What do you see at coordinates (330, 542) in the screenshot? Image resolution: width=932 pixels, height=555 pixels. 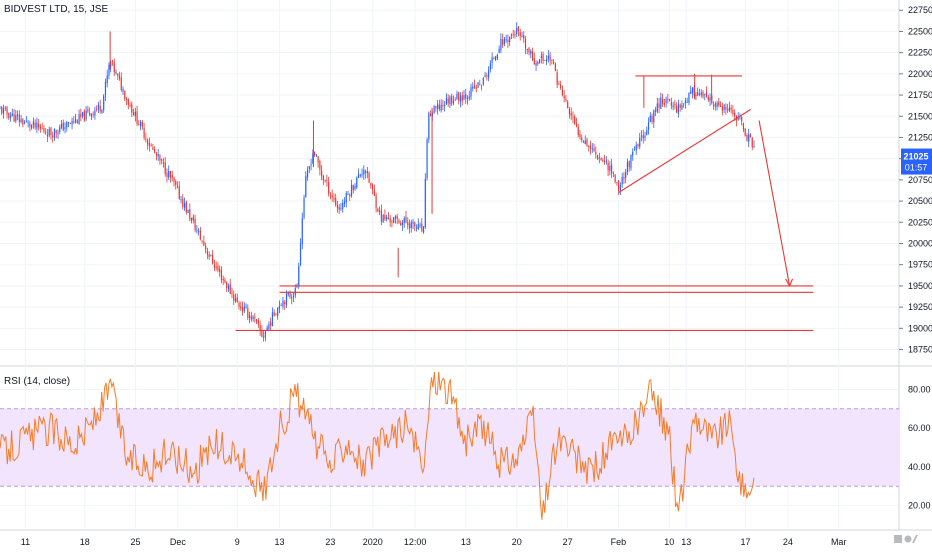 I see `time-tick-label: 23` at bounding box center [330, 542].